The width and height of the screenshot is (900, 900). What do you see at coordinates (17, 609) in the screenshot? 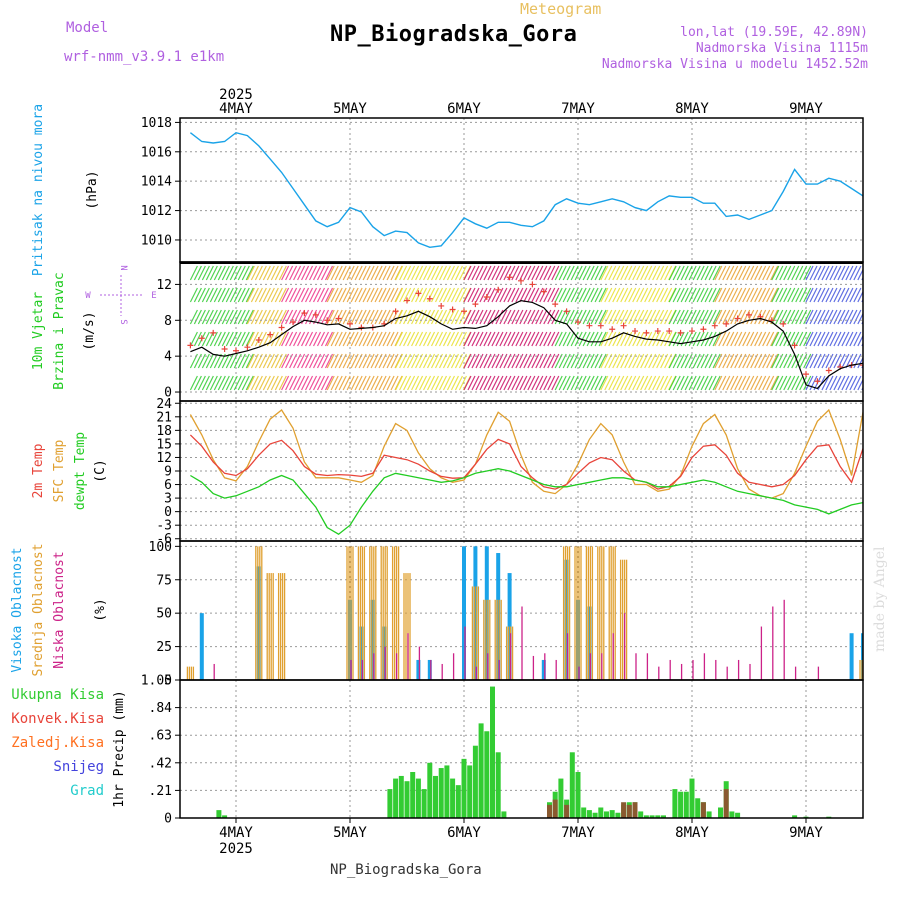
I see `cloud-high-axis-title: Visoka Oblacnost` at bounding box center [17, 609].